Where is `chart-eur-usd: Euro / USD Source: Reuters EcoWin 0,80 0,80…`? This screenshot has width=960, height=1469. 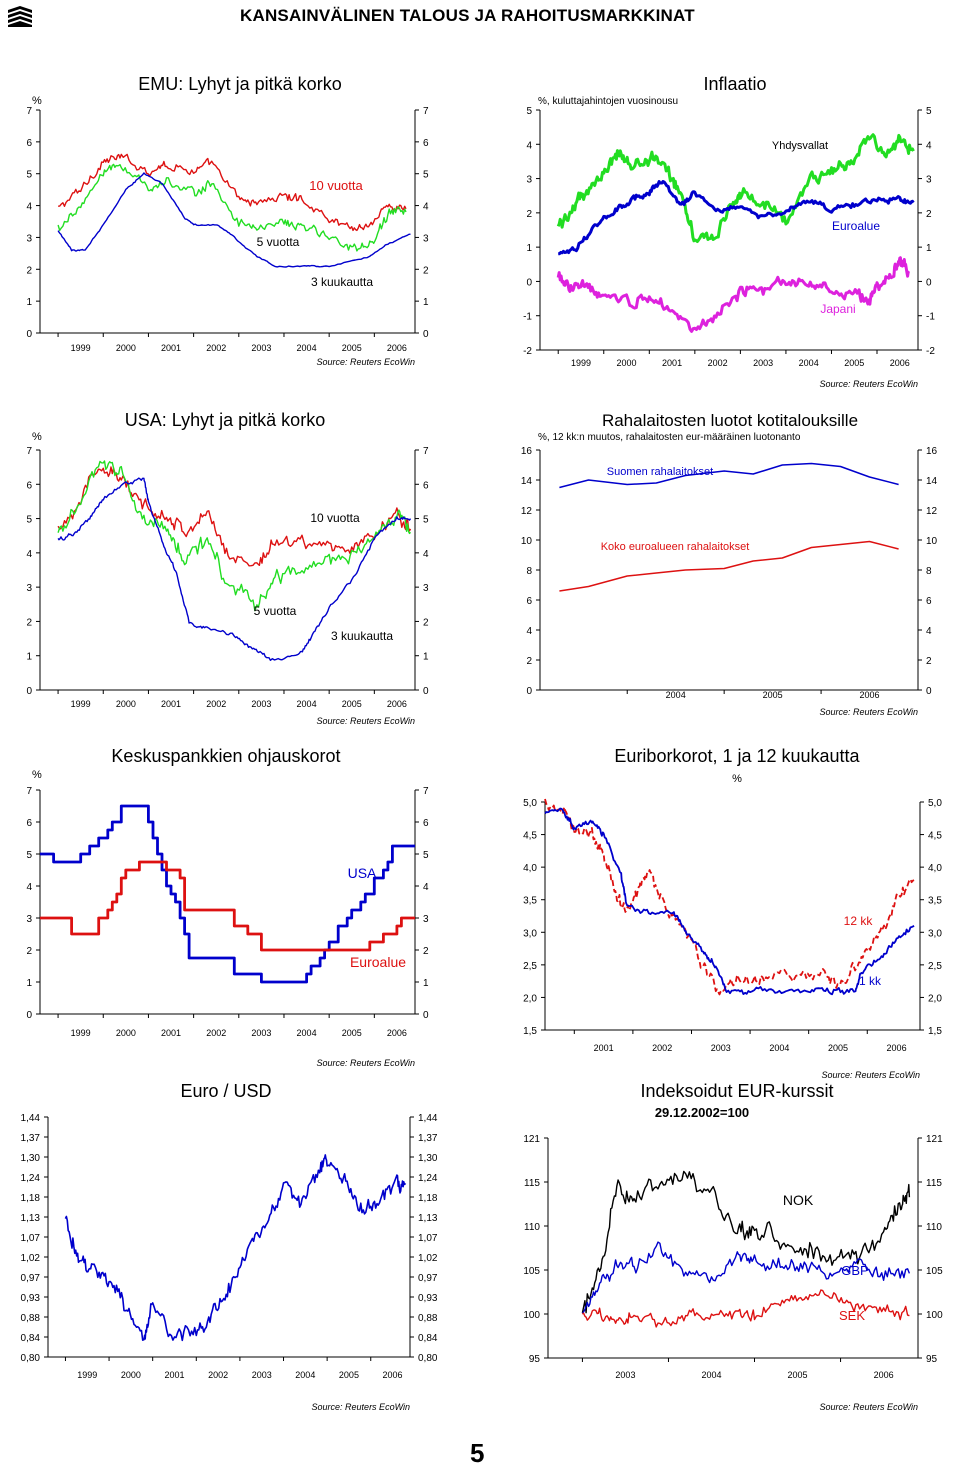 chart-eur-usd: Euro / USD Source: Reuters EcoWin 0,80 0,80… is located at coordinates (225, 1250).